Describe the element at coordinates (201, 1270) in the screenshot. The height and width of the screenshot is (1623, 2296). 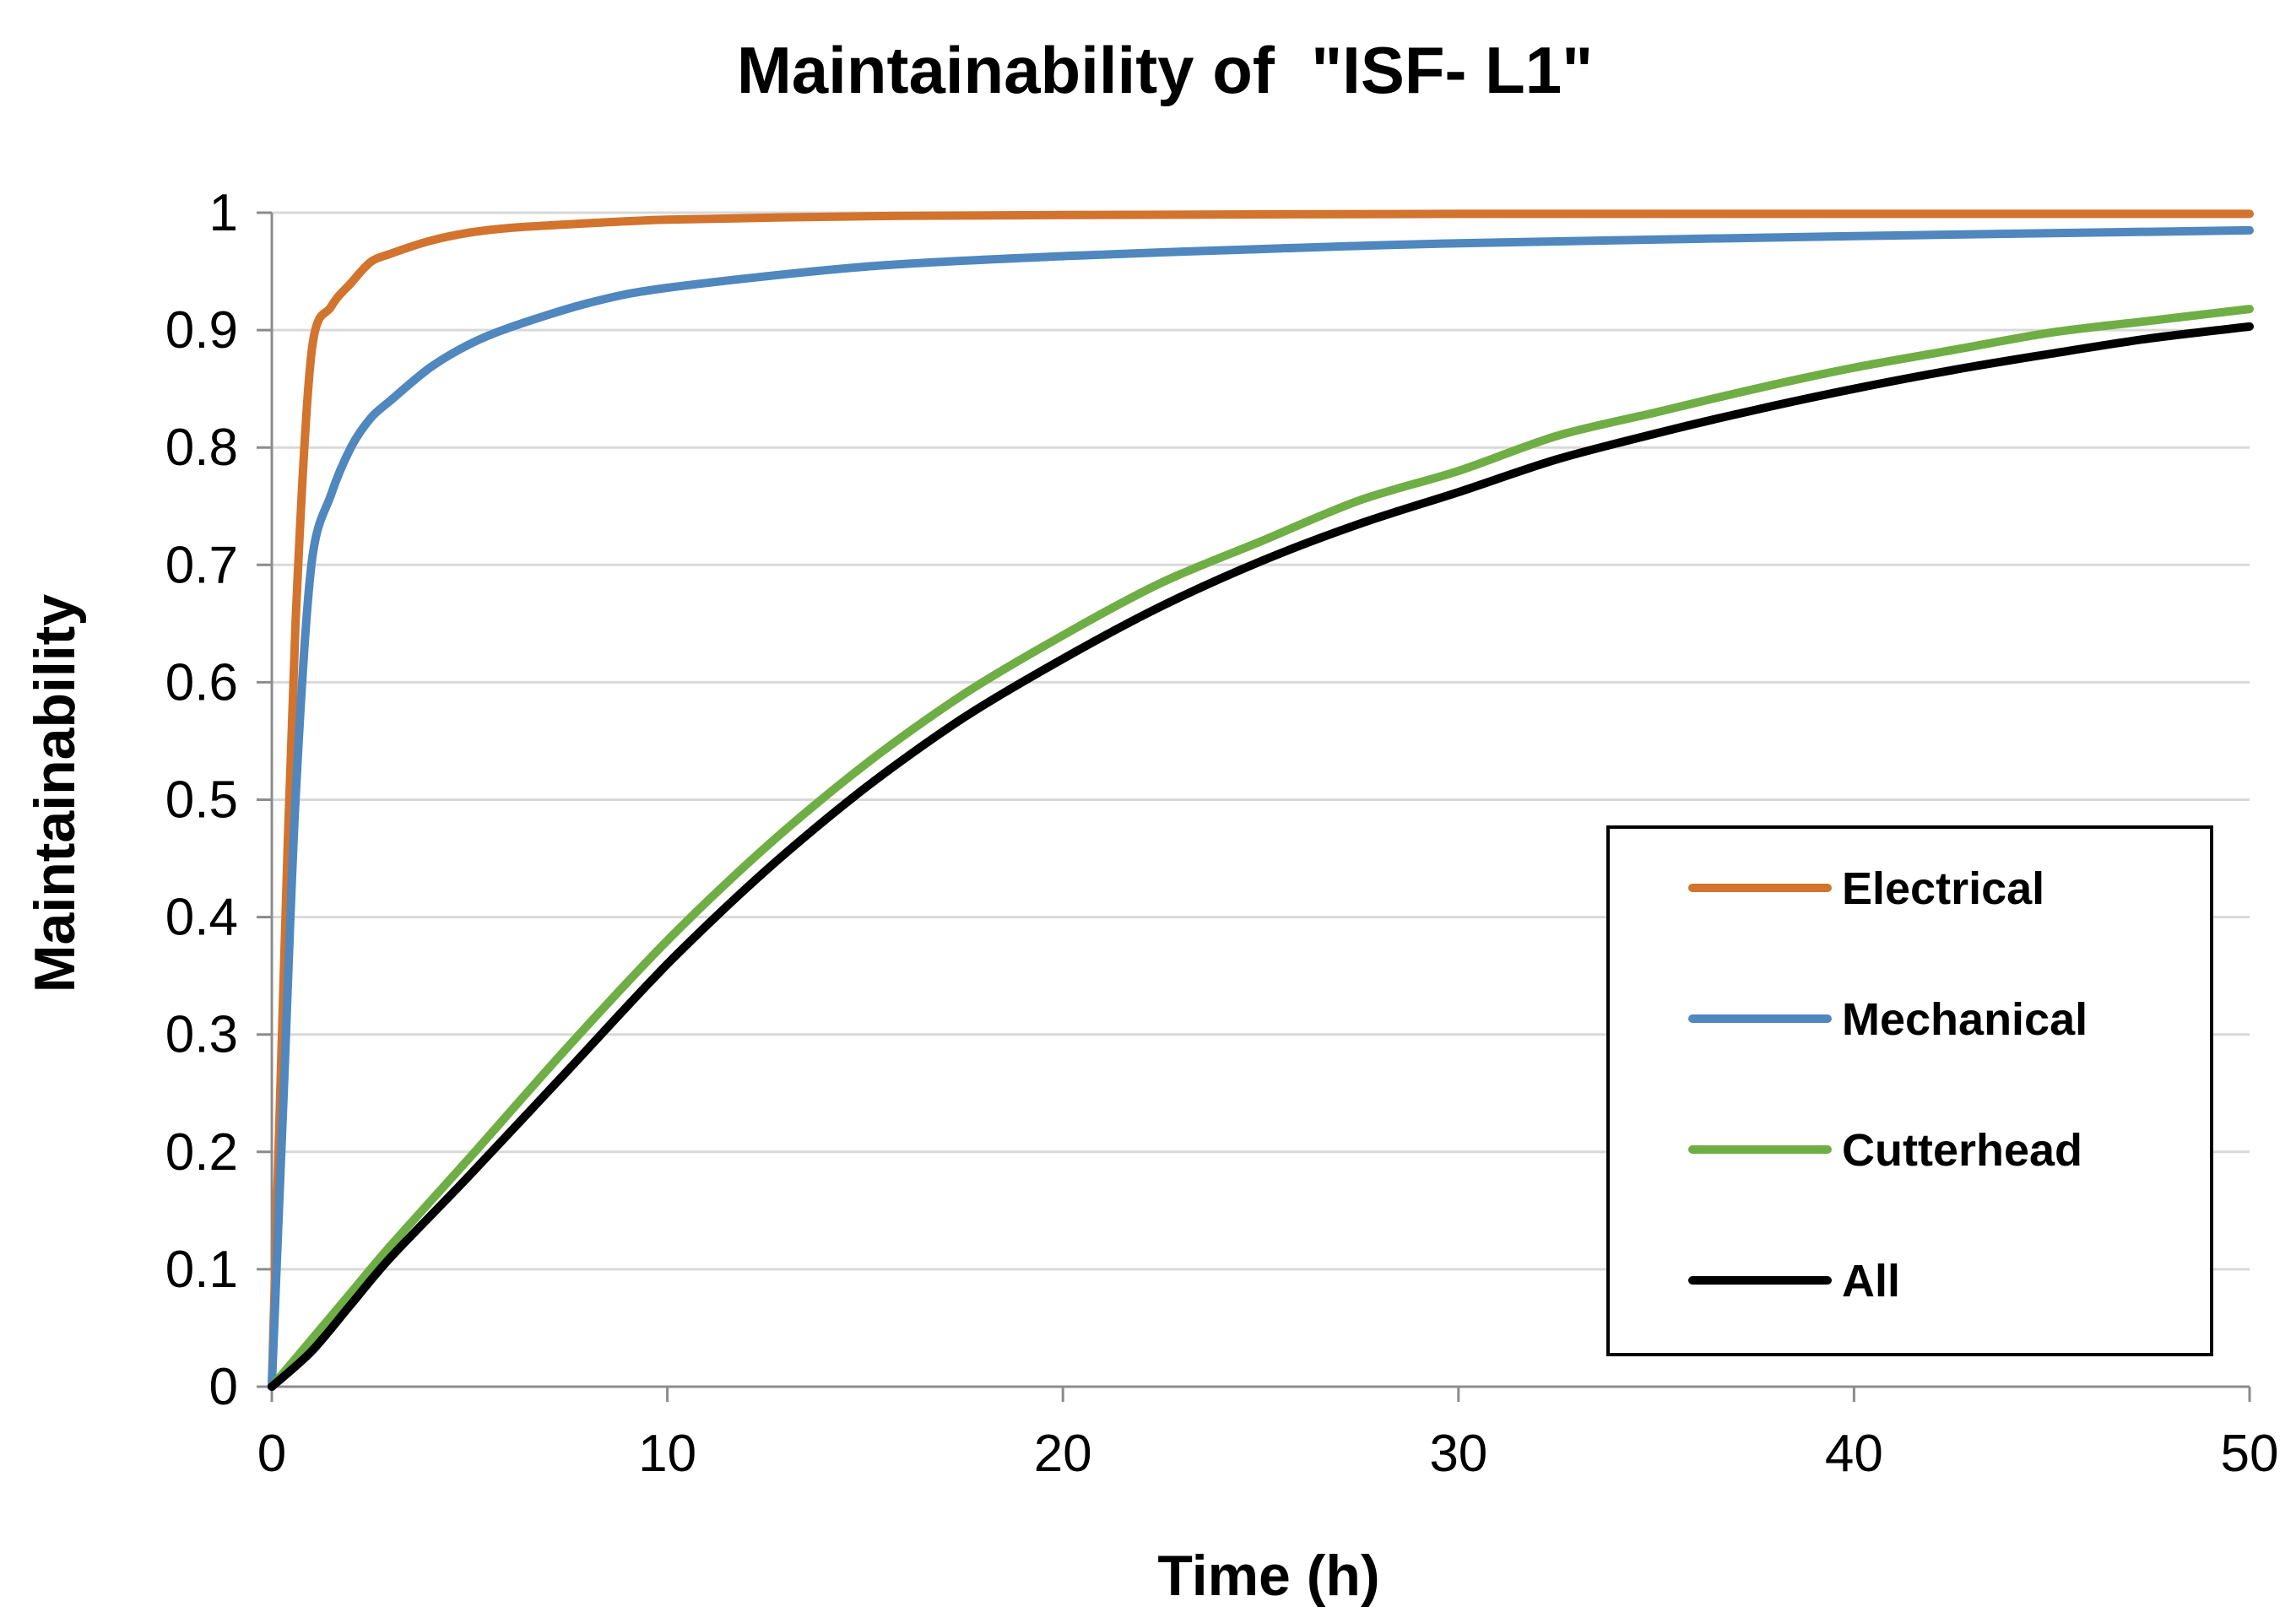
I see `y-tick-label: 0.1` at that location.